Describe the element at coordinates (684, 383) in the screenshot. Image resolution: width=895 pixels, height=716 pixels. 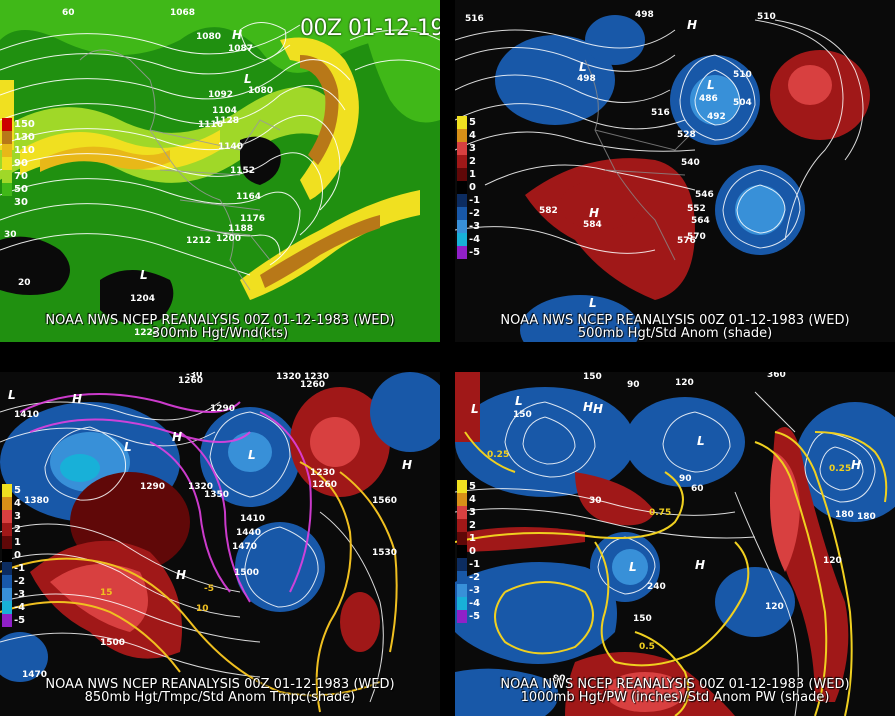
I see `contour-label: 120` at that location.